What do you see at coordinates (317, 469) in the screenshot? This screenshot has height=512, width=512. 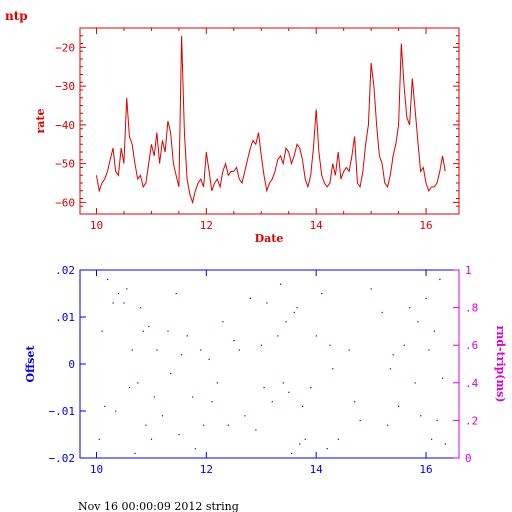 I see `bottom-x-tick-label: 14` at bounding box center [317, 469].